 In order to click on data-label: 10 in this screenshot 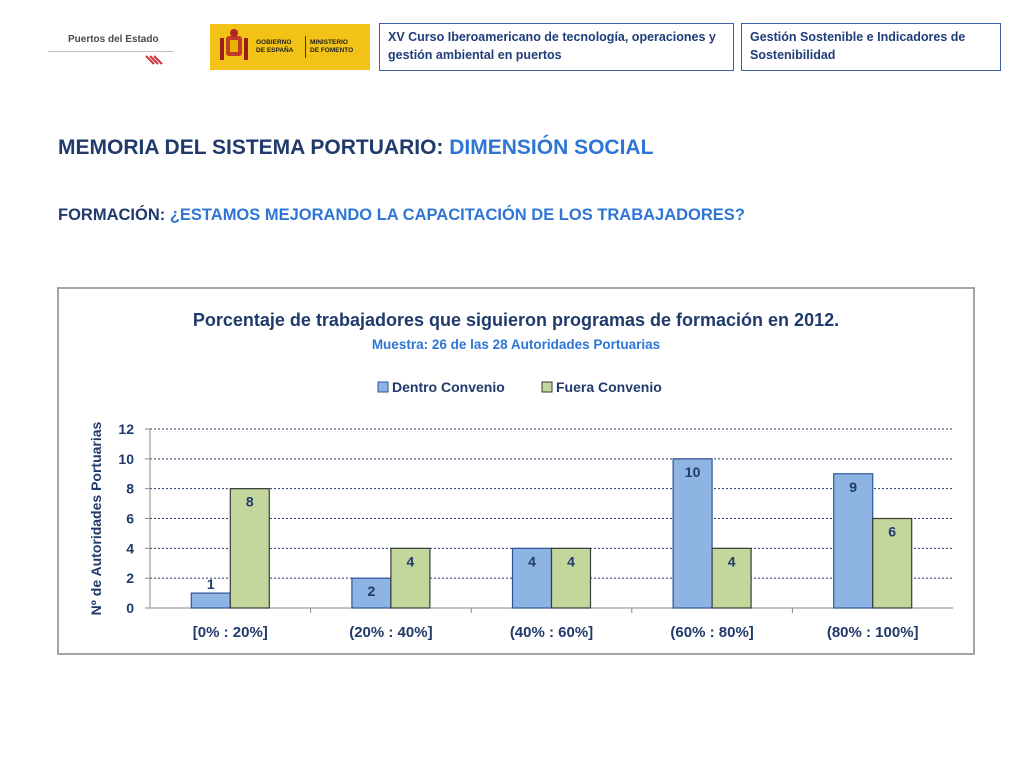, I will do `click(693, 472)`.